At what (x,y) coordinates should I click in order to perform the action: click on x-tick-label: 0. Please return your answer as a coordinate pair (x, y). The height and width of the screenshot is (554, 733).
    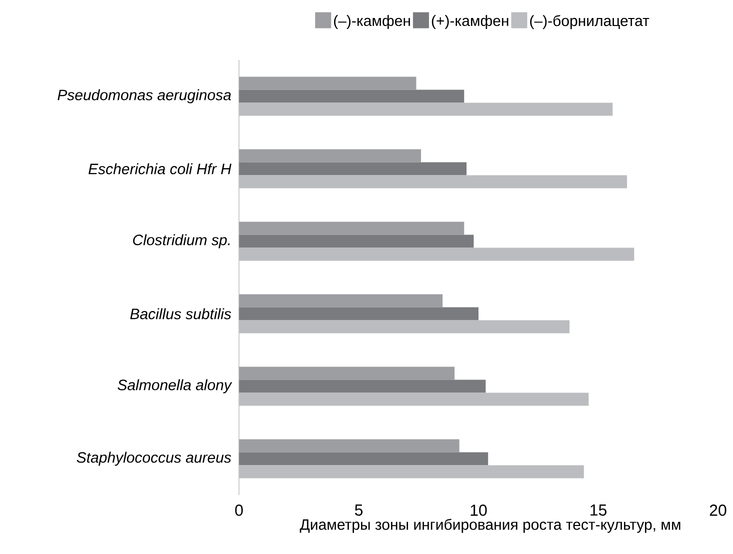
    Looking at the image, I should click on (239, 510).